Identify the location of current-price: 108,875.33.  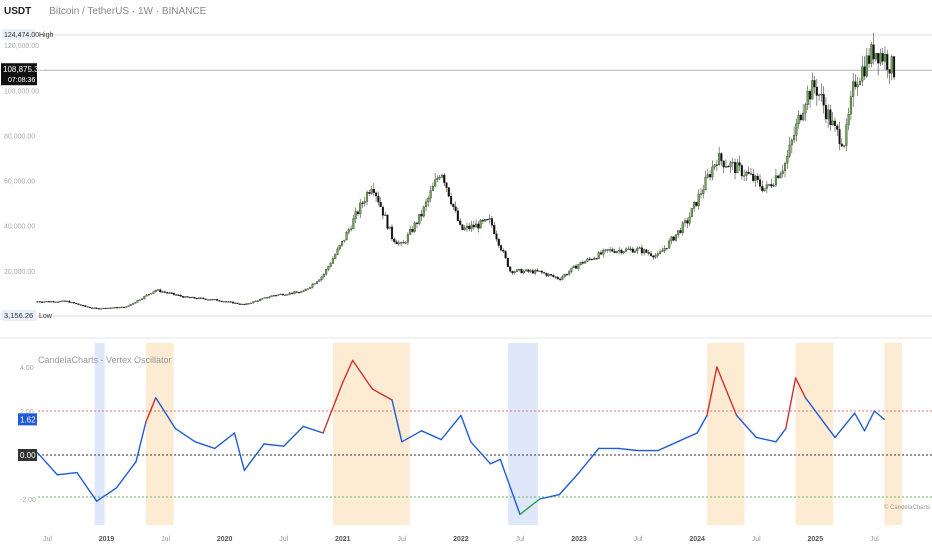
(23, 69).